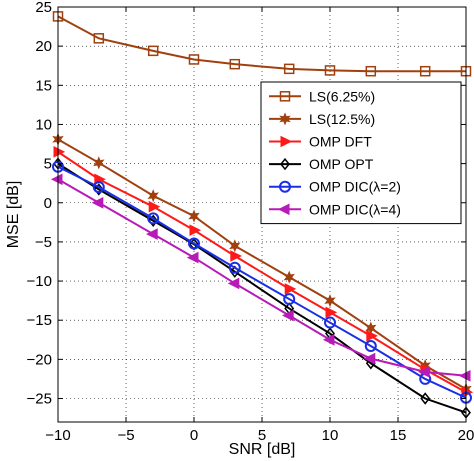 This screenshot has width=474, height=461. What do you see at coordinates (48, 164) in the screenshot?
I see `y-tick-label: 5` at bounding box center [48, 164].